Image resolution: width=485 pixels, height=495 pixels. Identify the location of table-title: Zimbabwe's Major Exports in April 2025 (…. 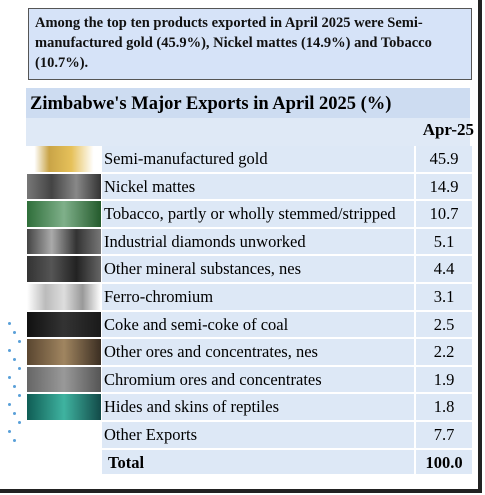
(248, 103).